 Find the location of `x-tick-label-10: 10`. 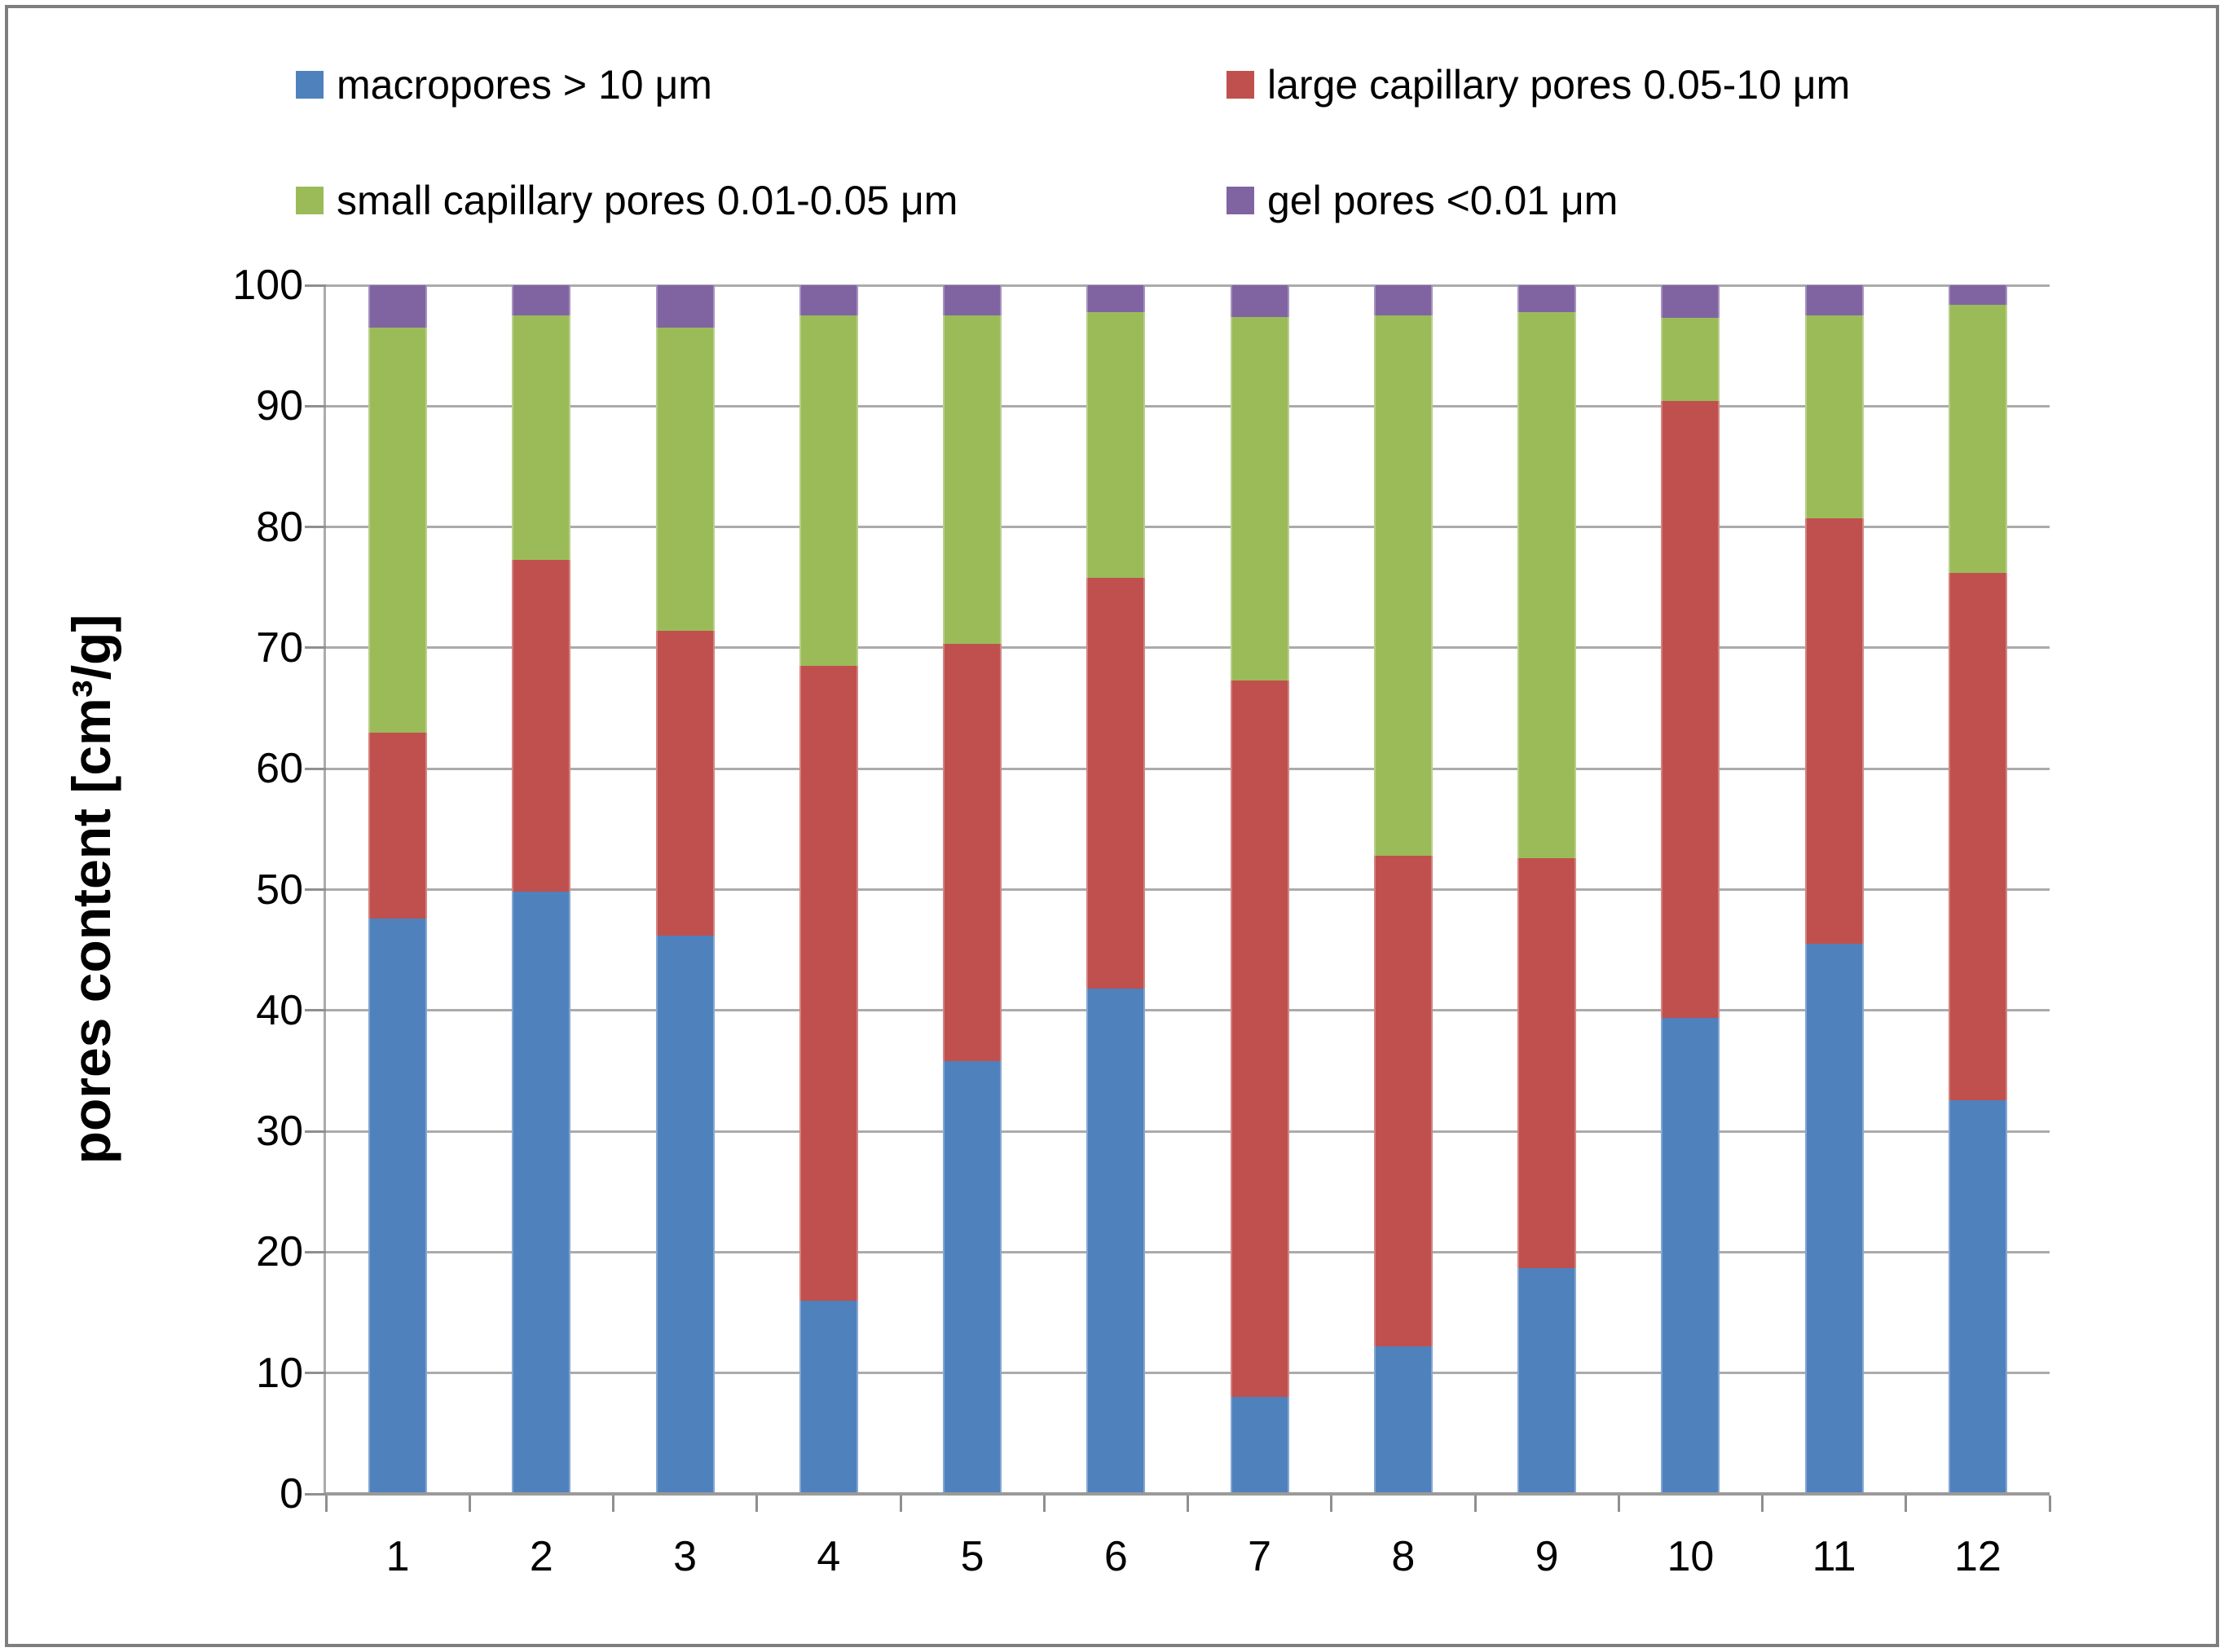

x-tick-label-10: 10 is located at coordinates (1691, 1557).